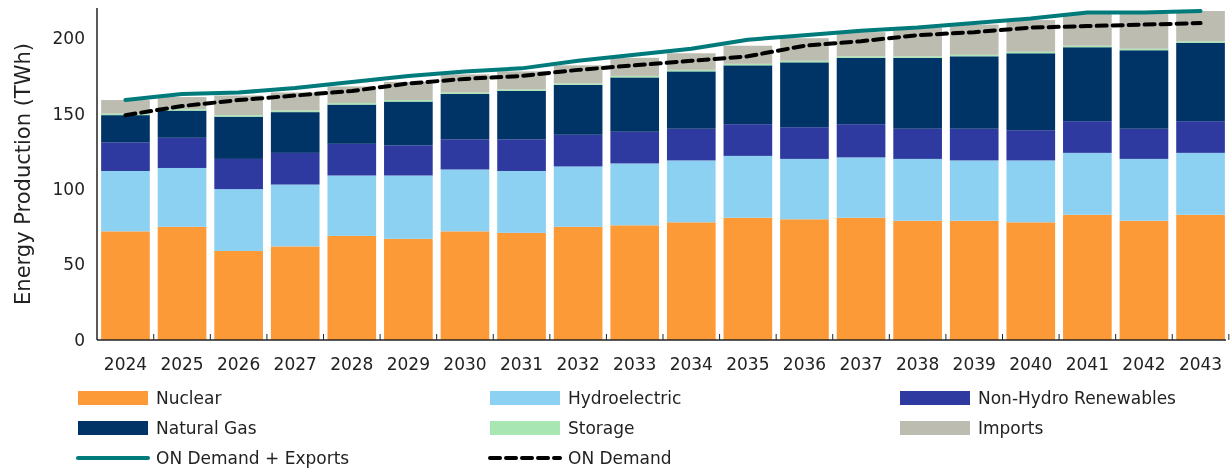 This screenshot has width=1231, height=470. Describe the element at coordinates (625, 397) in the screenshot. I see `legend-label: Hydroelectric` at that location.